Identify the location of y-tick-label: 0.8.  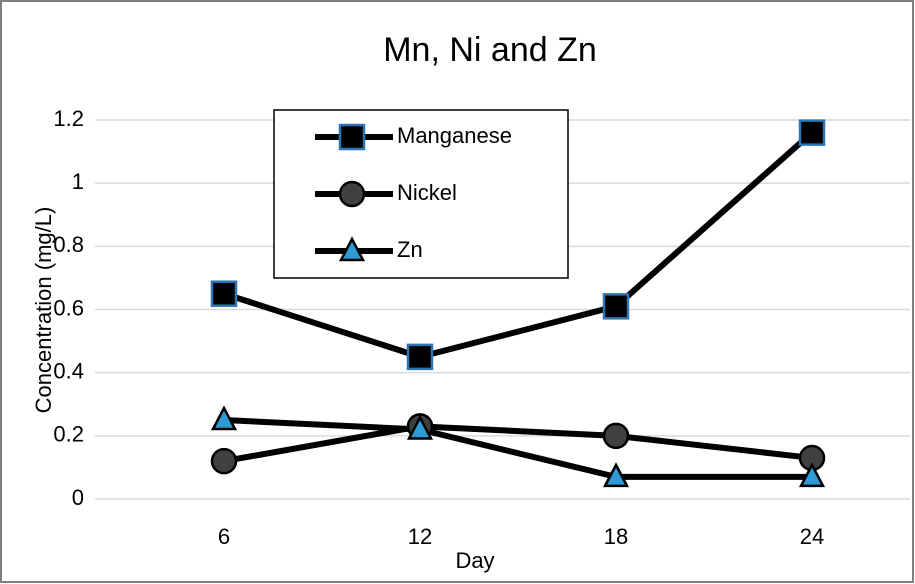
(68, 244).